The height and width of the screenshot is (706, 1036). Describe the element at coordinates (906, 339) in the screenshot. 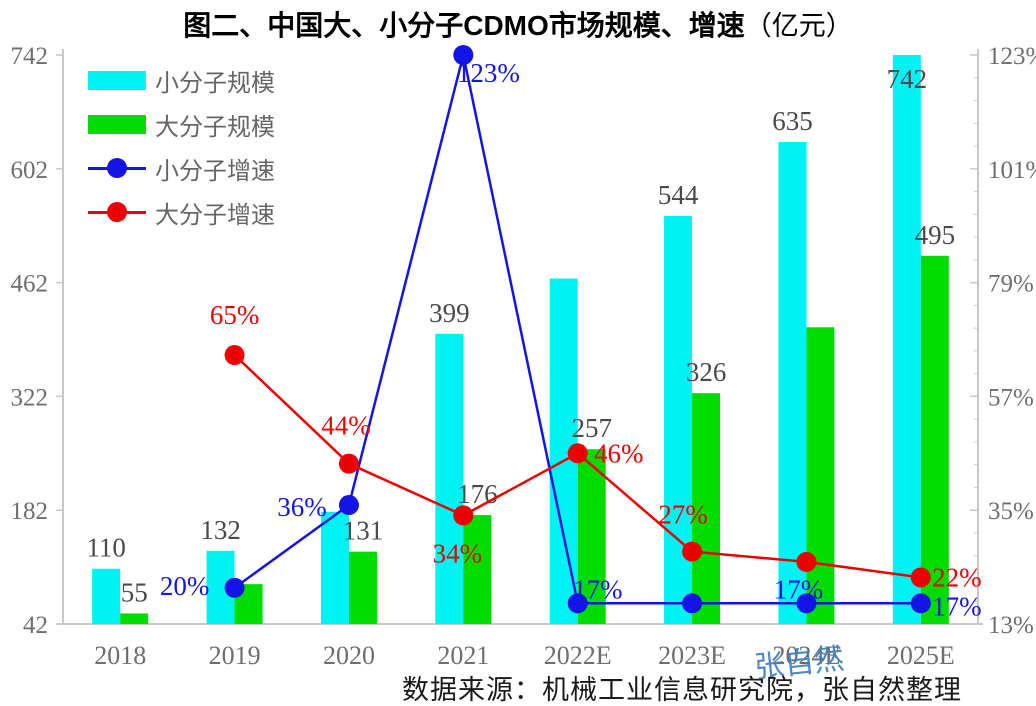

I see `bar-small-molecule-2025E` at that location.